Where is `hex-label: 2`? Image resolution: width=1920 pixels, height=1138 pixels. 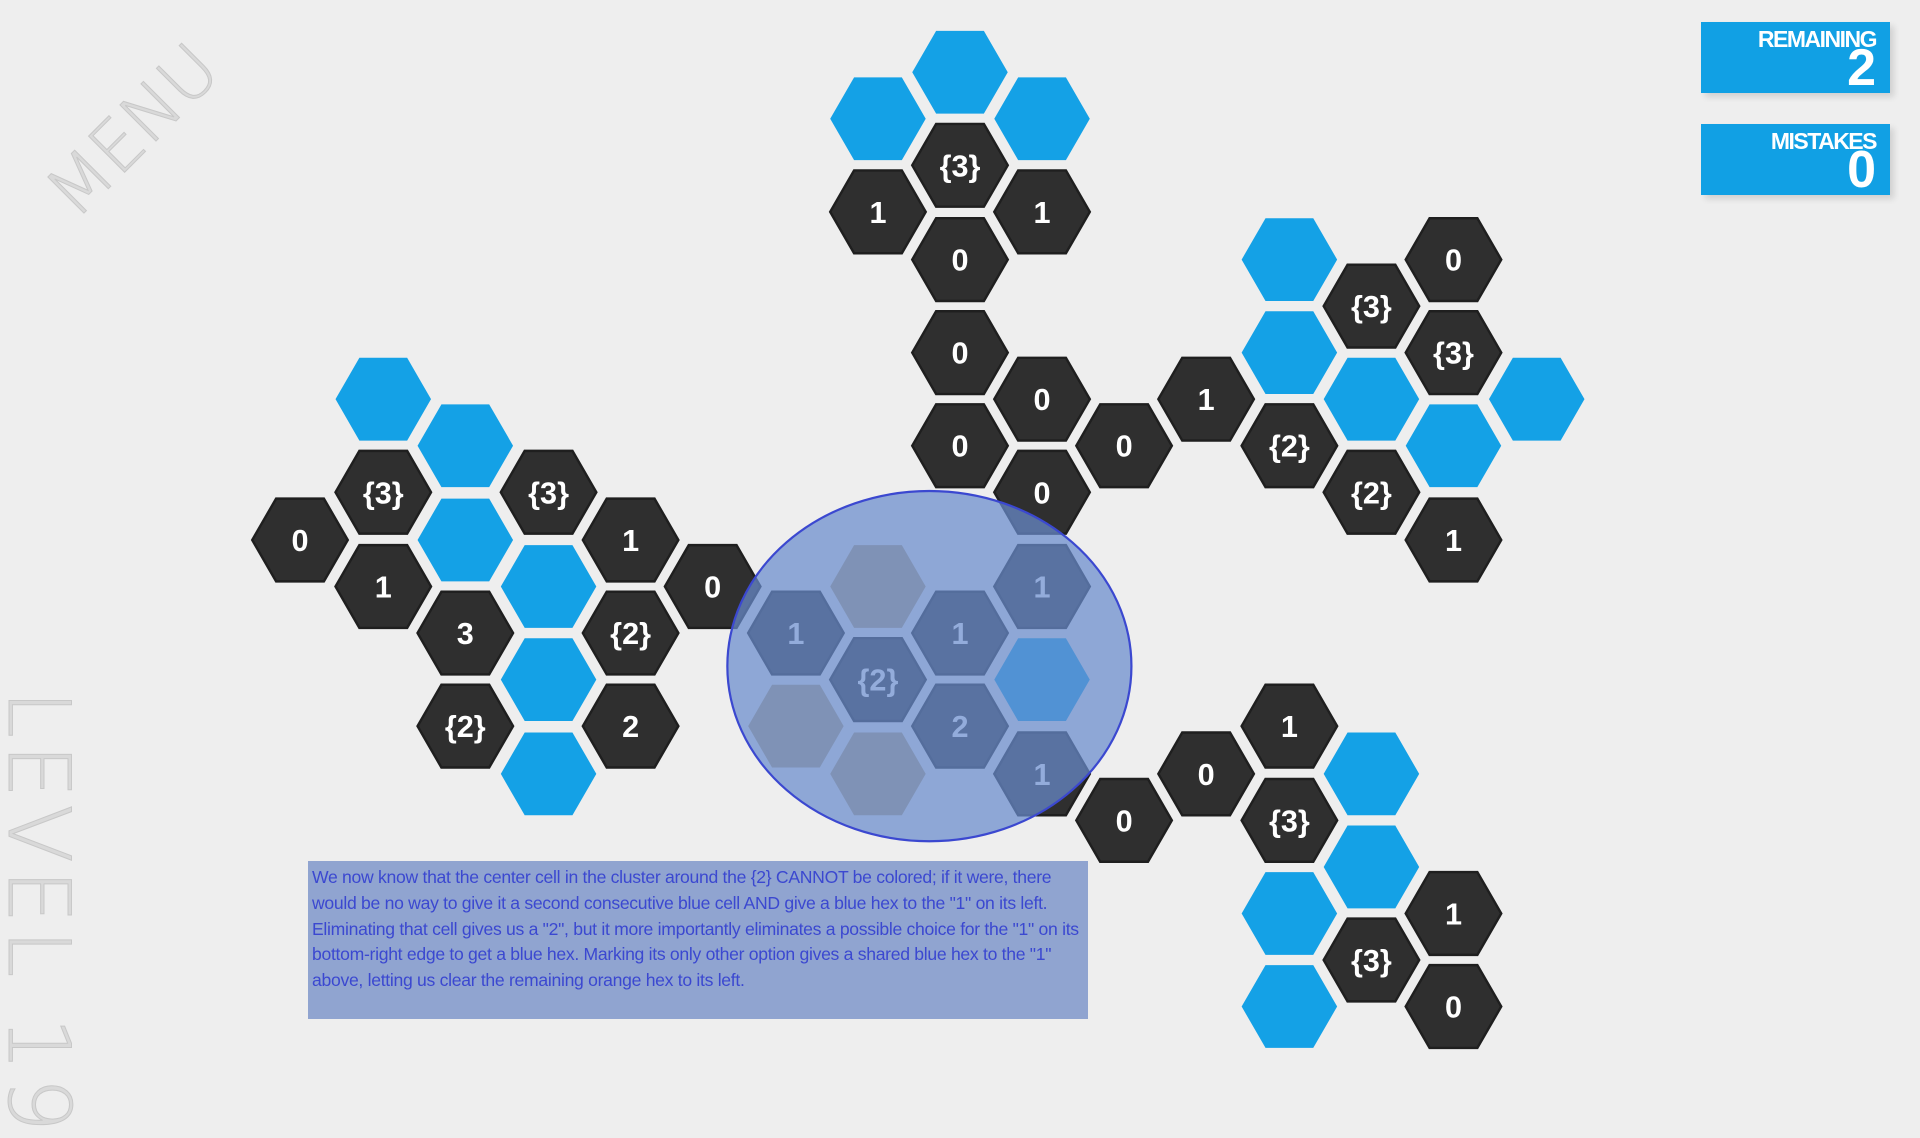 hex-label: 2 is located at coordinates (630, 727).